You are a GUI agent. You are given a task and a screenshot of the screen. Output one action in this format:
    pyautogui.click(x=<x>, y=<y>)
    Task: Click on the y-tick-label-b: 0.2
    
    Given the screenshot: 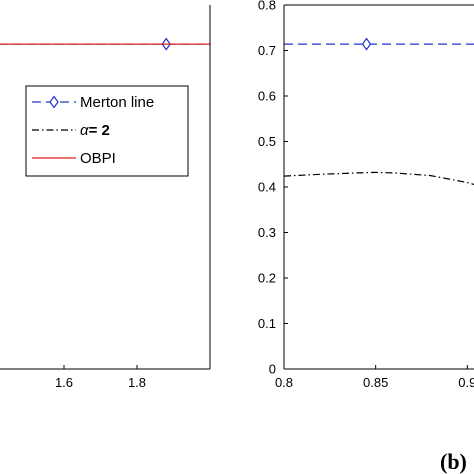 What is the action you would take?
    pyautogui.click(x=267, y=278)
    